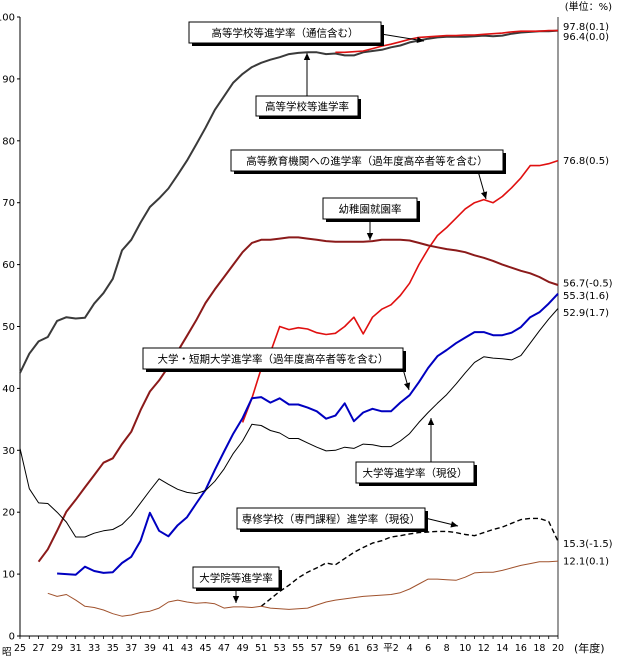 This screenshot has height=661, width=620. I want to click on annotation-text: 大学院等進学率, so click(236, 578).